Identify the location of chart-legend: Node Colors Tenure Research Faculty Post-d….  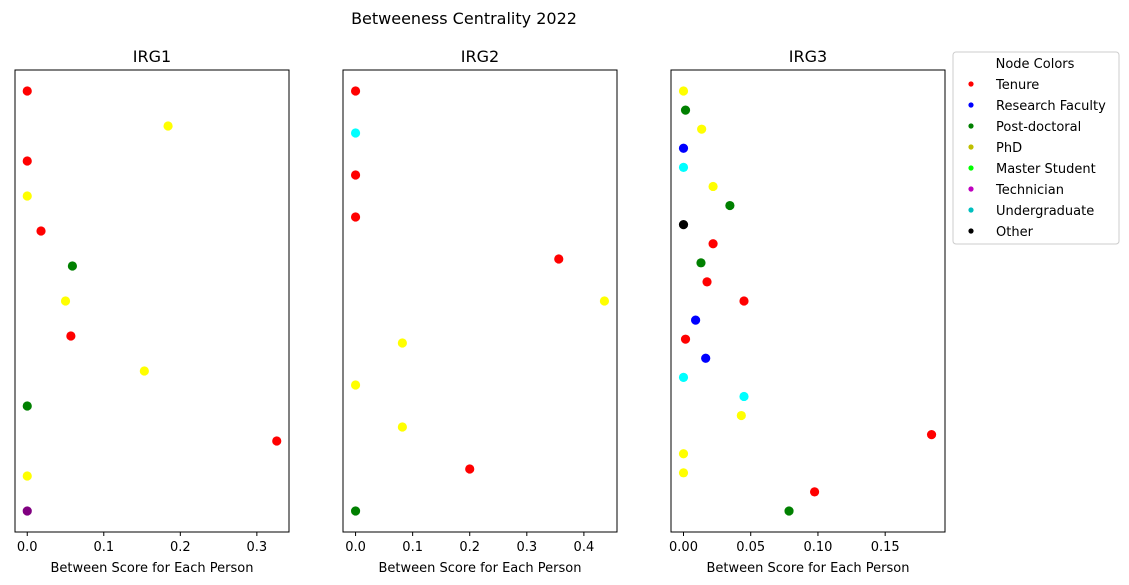
(1036, 148).